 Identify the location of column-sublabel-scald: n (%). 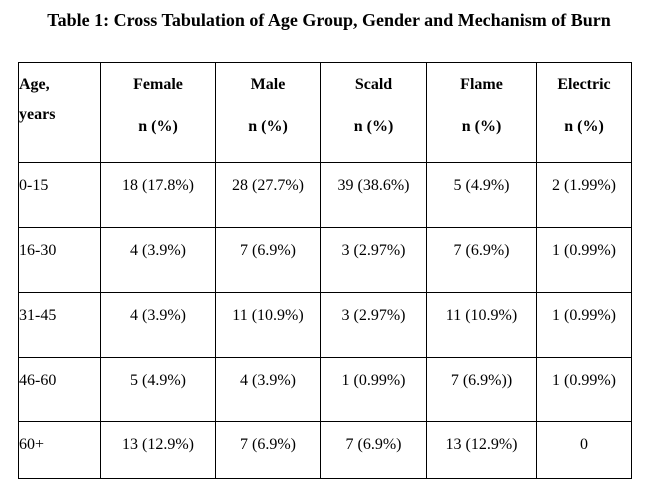
(373, 126).